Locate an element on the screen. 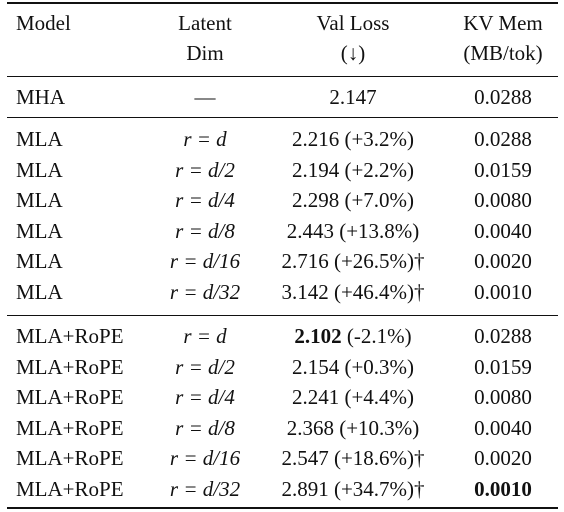 Image resolution: width=564 pixels, height=512 pixels. cell-loss: 2.241 (+4.4%) is located at coordinates (353, 397).